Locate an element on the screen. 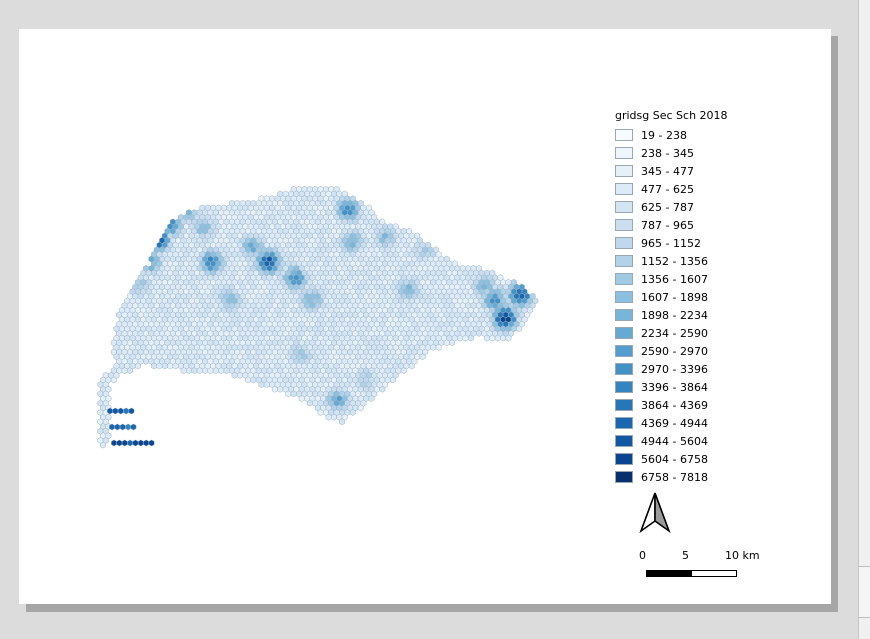  legend-label: 4369 - 4944 is located at coordinates (674, 423).